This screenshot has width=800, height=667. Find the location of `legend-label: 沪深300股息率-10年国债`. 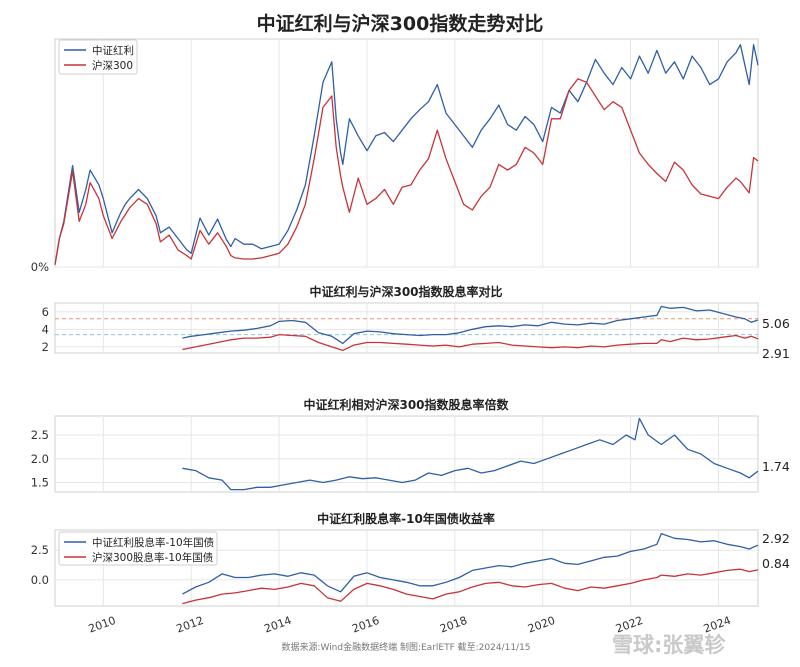

legend-label: 沪深300股息率-10年国债 is located at coordinates (152, 557).